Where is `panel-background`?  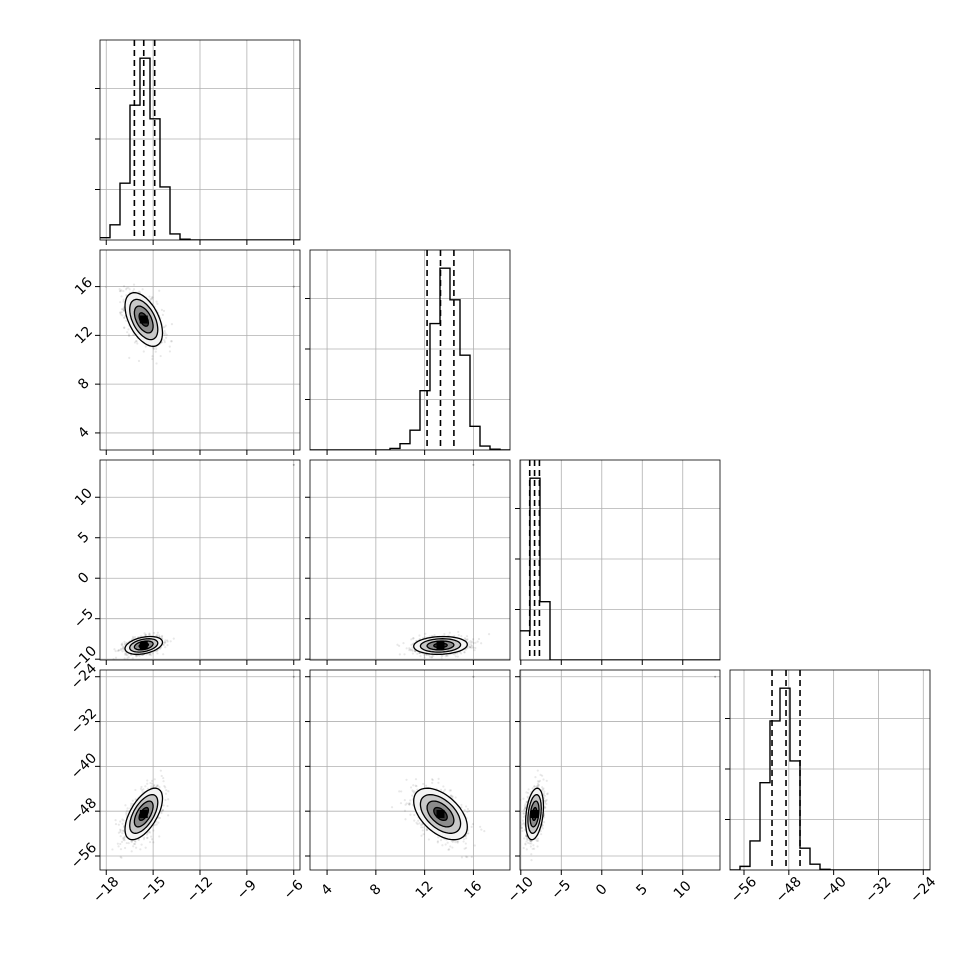
panel-background is located at coordinates (620, 560).